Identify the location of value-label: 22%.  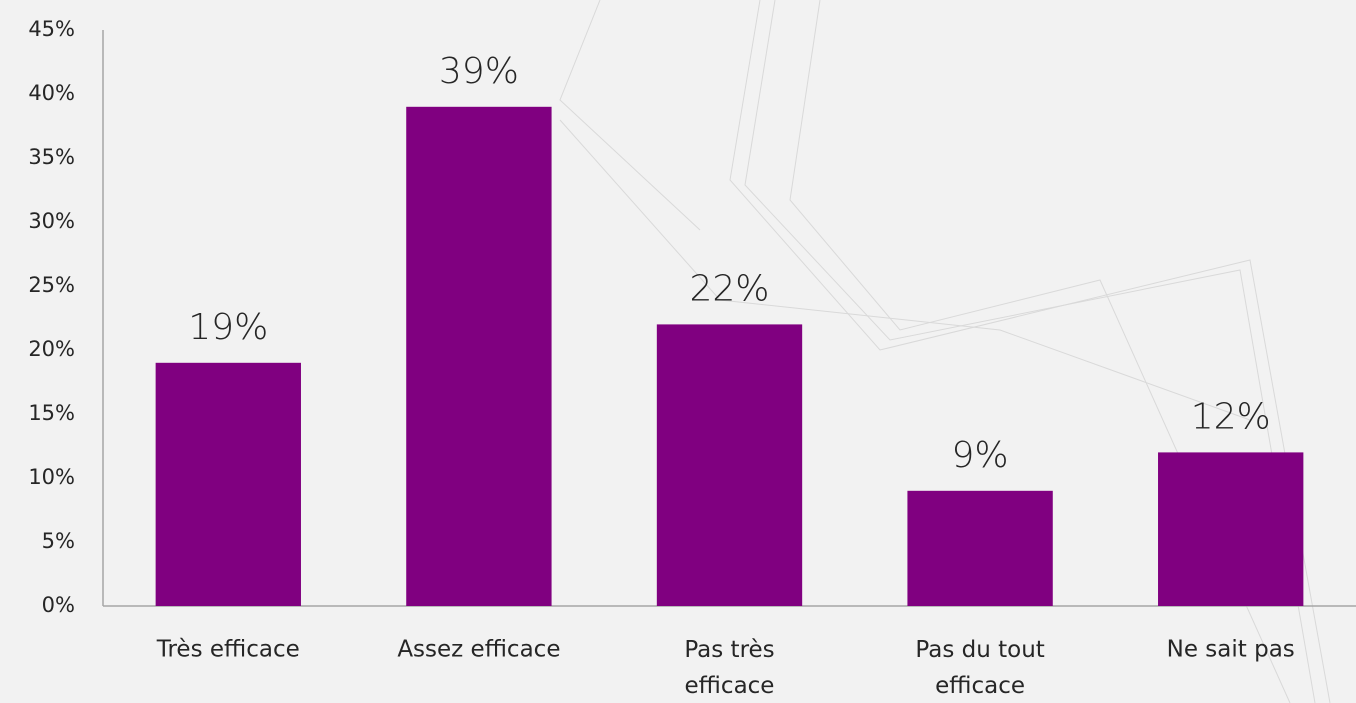
(729, 288).